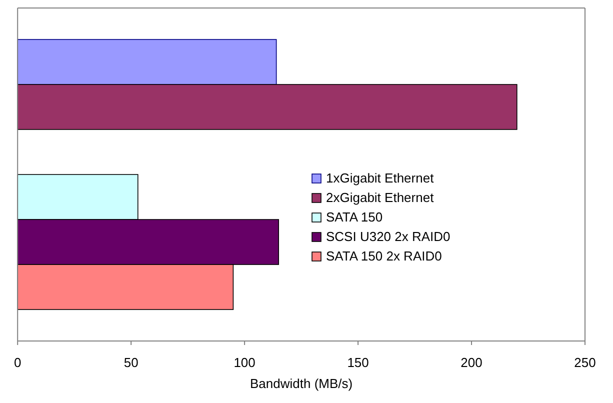 Image resolution: width=613 pixels, height=403 pixels. What do you see at coordinates (301, 383) in the screenshot?
I see `x-axis-title: Bandwidth (MB/s)` at bounding box center [301, 383].